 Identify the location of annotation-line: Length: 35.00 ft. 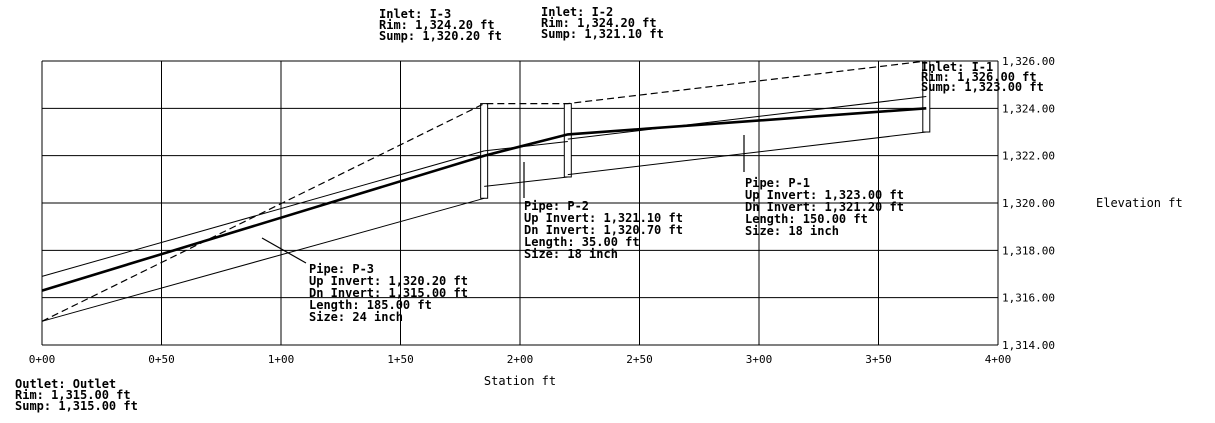
(582, 242).